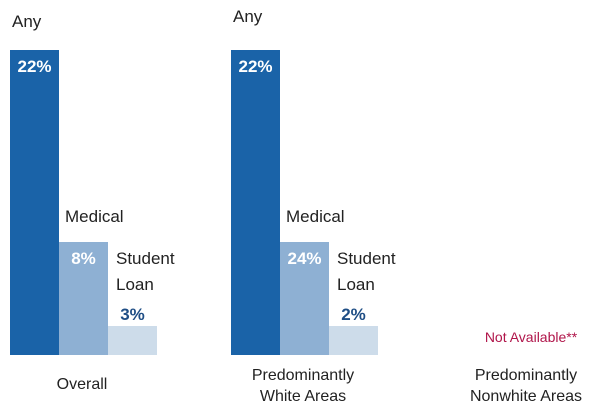  I want to click on category-label-student-loan-2-0: Loan, so click(135, 284).